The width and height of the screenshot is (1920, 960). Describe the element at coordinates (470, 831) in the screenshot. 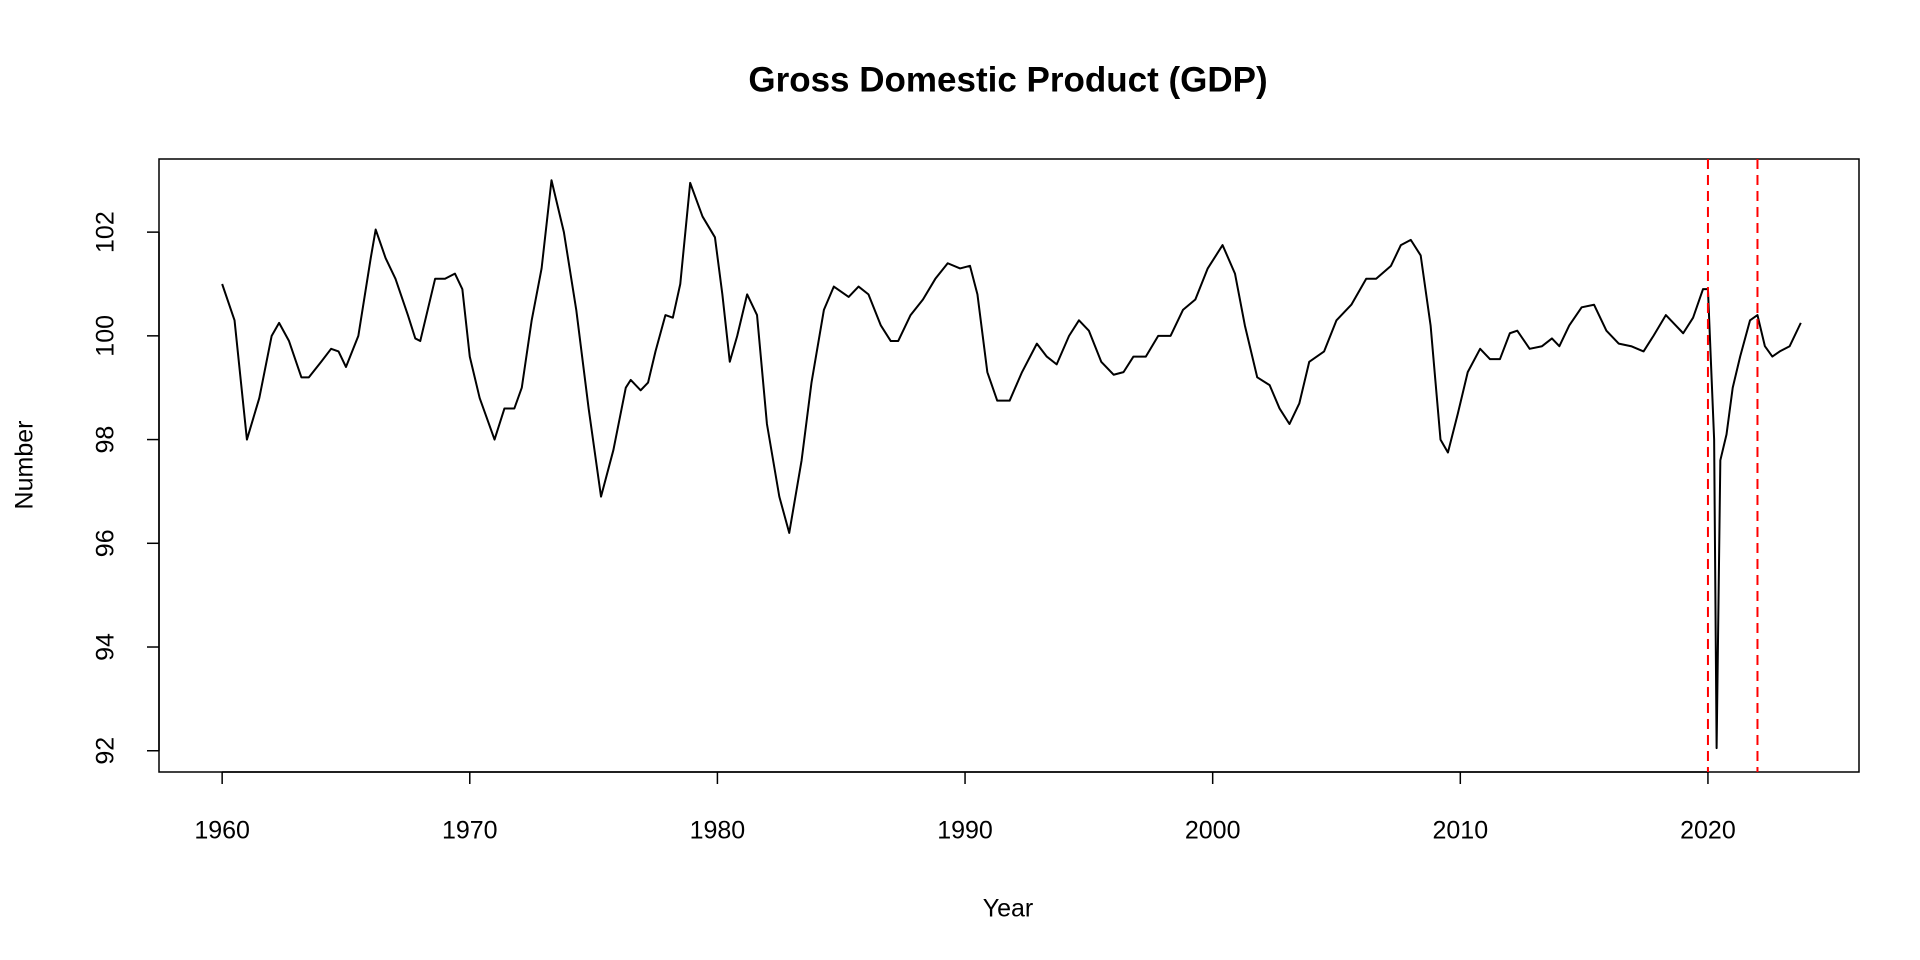

I see `x-tick-label: 1970` at that location.